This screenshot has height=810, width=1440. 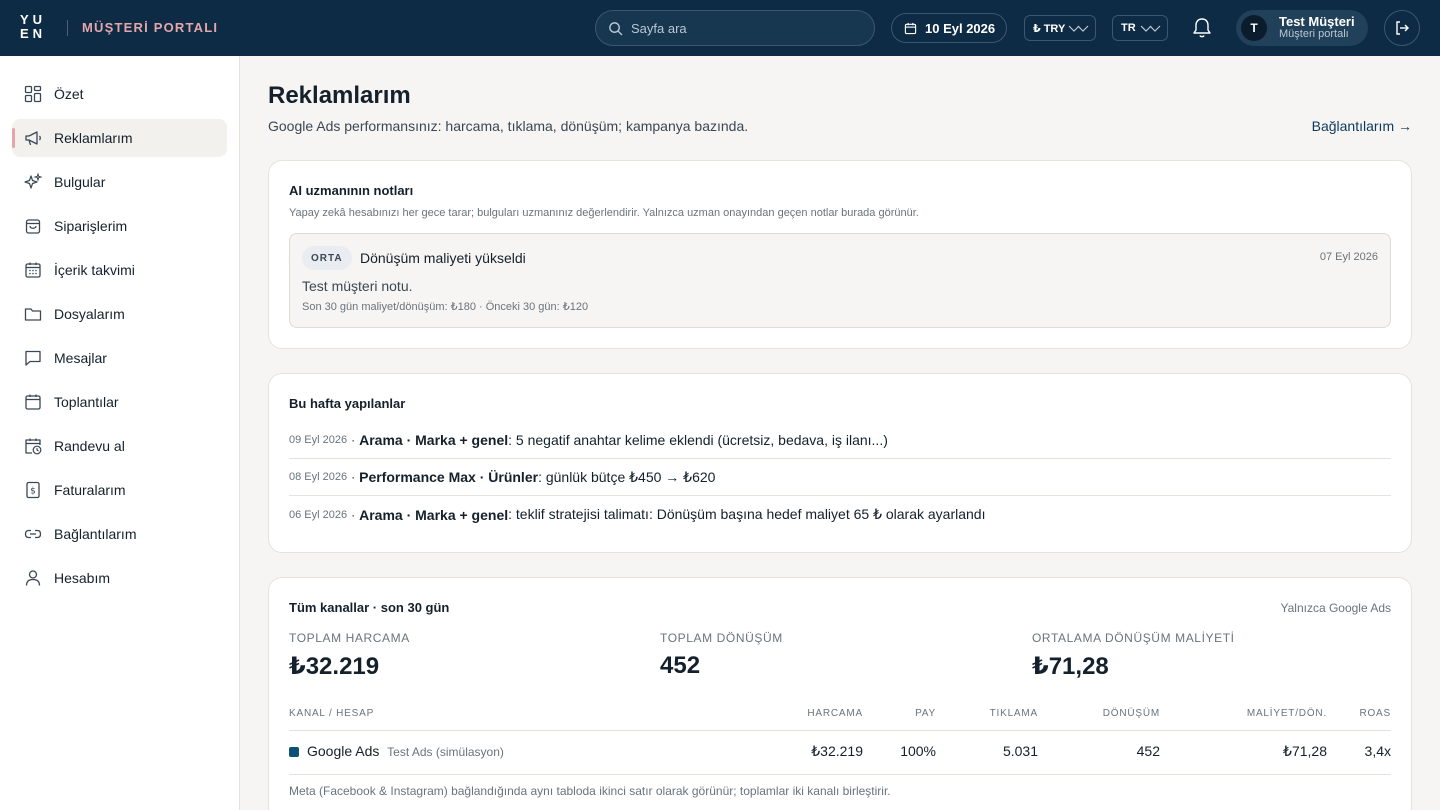 What do you see at coordinates (294, 752) in the screenshot?
I see `channel-color-swatch` at bounding box center [294, 752].